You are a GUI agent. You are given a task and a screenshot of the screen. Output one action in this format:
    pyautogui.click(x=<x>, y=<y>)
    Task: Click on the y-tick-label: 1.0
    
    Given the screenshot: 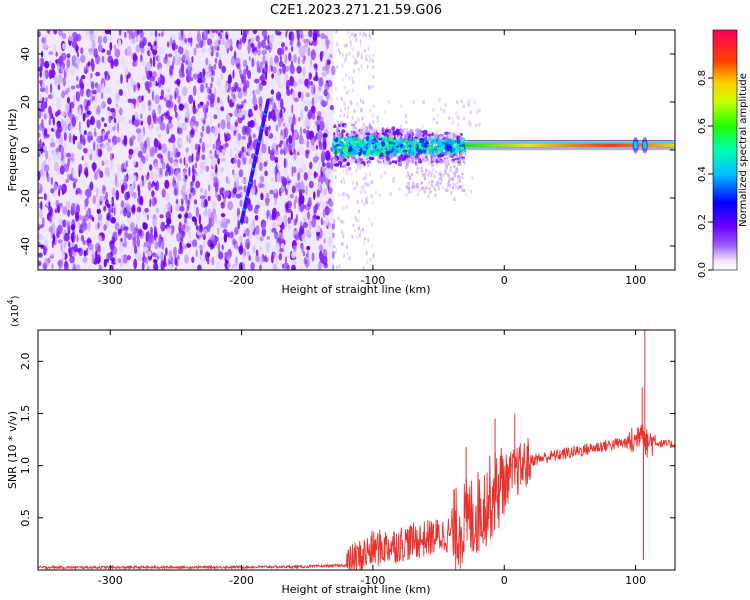 What is the action you would take?
    pyautogui.click(x=25, y=466)
    